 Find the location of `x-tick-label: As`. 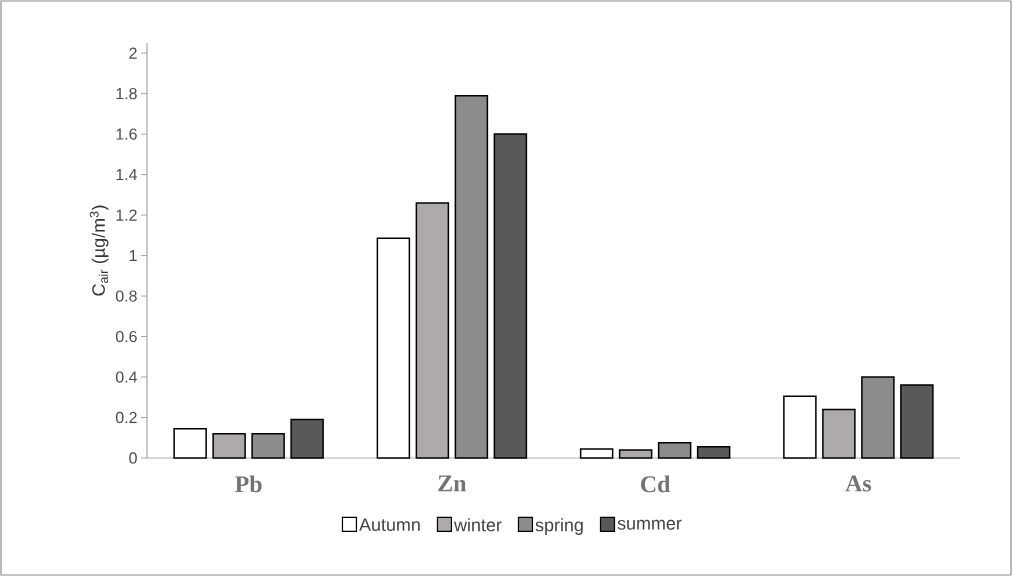

x-tick-label: As is located at coordinates (858, 483).